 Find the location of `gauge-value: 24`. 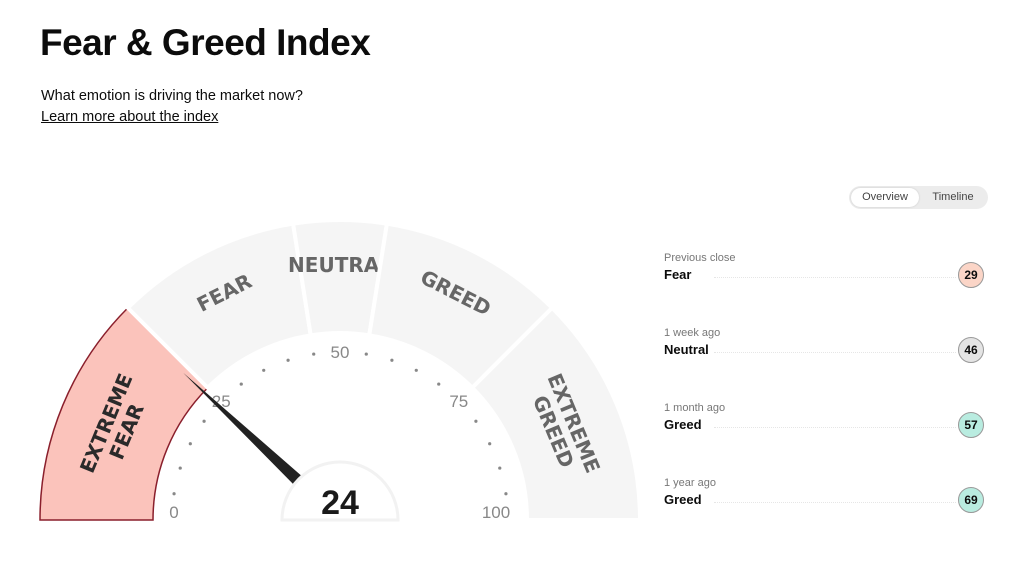

gauge-value: 24 is located at coordinates (340, 503).